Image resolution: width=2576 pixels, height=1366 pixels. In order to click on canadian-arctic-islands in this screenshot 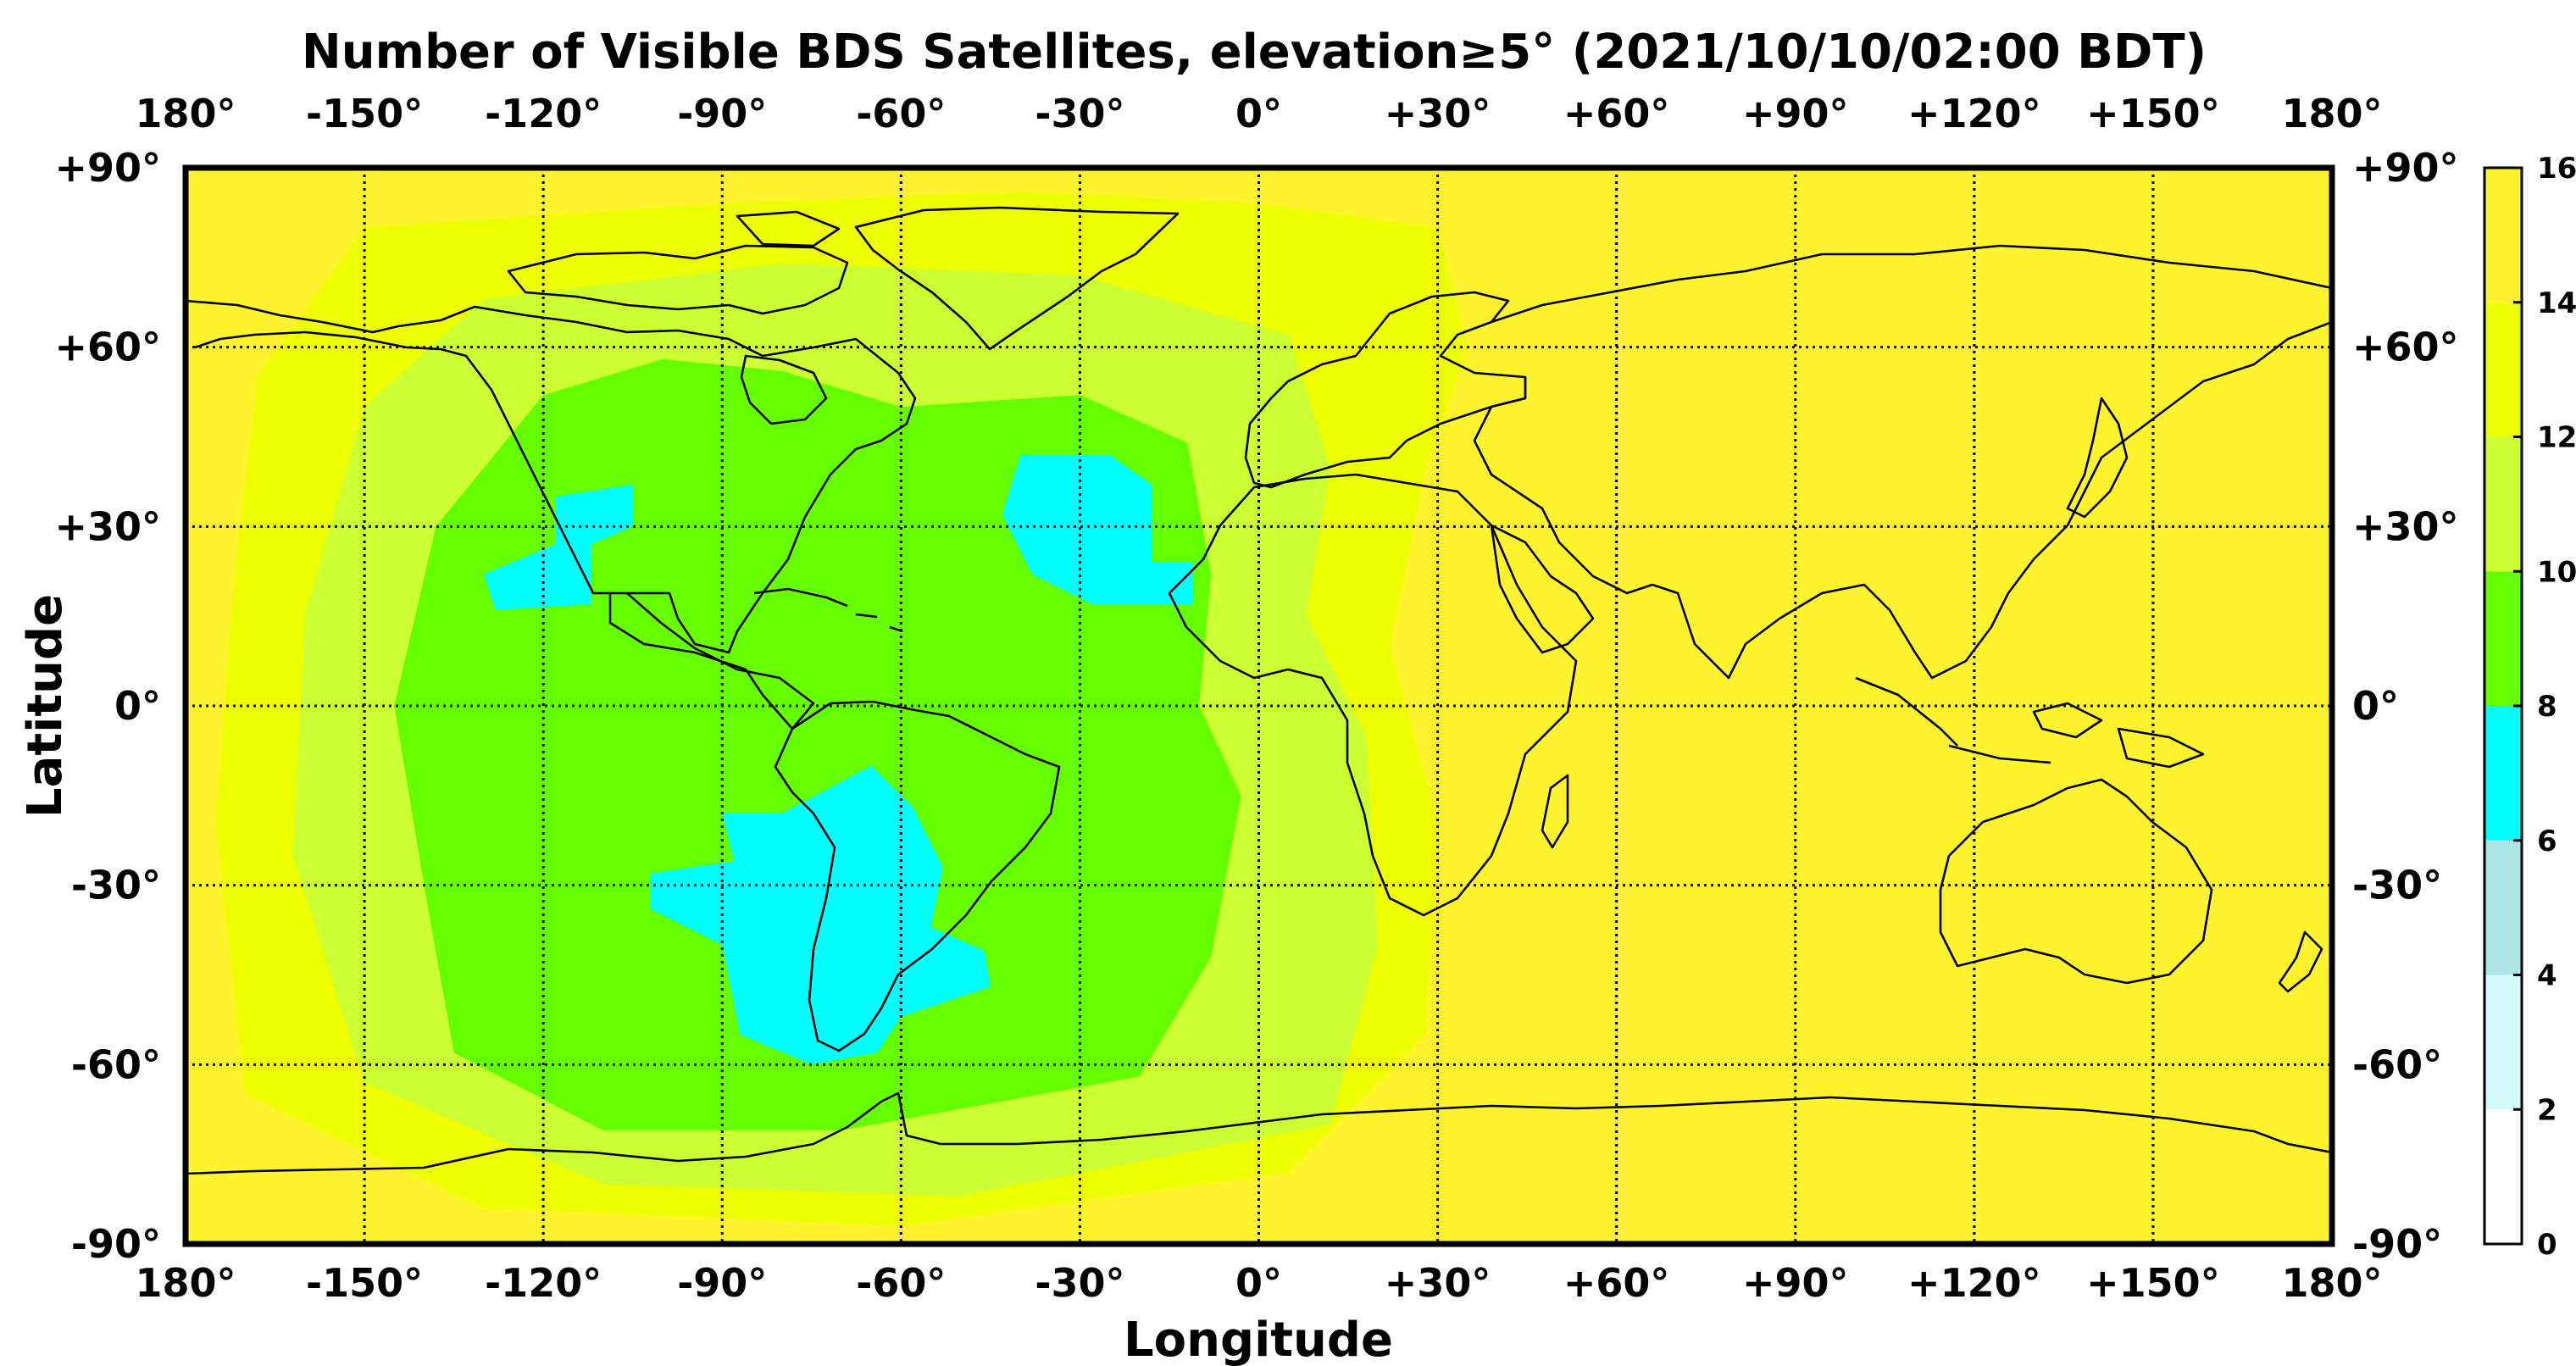, I will do `click(678, 262)`.